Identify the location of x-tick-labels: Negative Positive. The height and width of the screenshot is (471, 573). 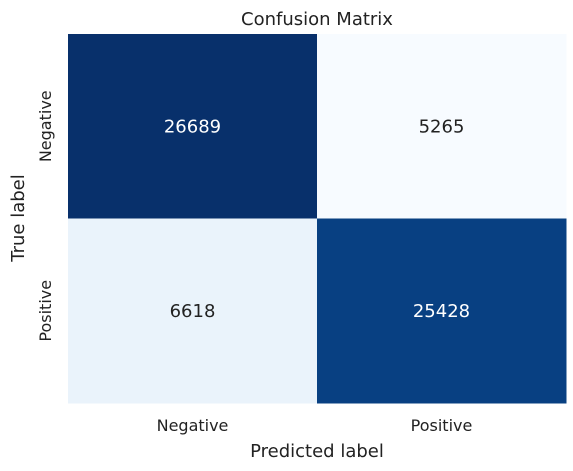
(315, 425).